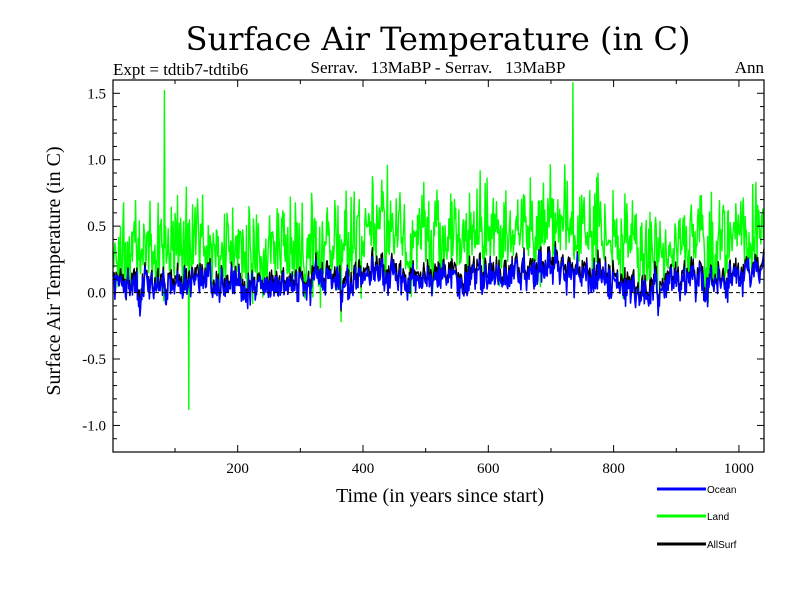 The image size is (800, 600). Describe the element at coordinates (96, 227) in the screenshot. I see `y-tick-label: 0.5` at that location.